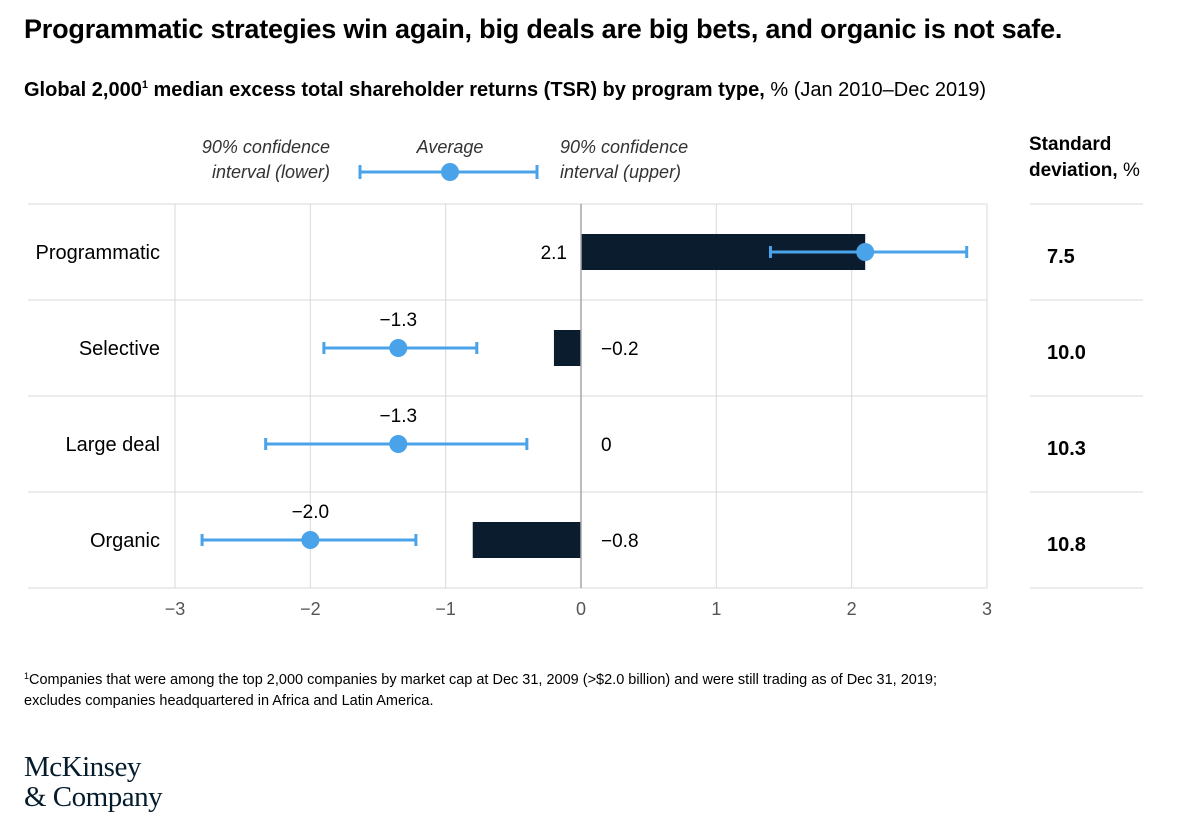 This screenshot has width=1200, height=821. What do you see at coordinates (93, 797) in the screenshot?
I see `logo-line-2: & Company` at bounding box center [93, 797].